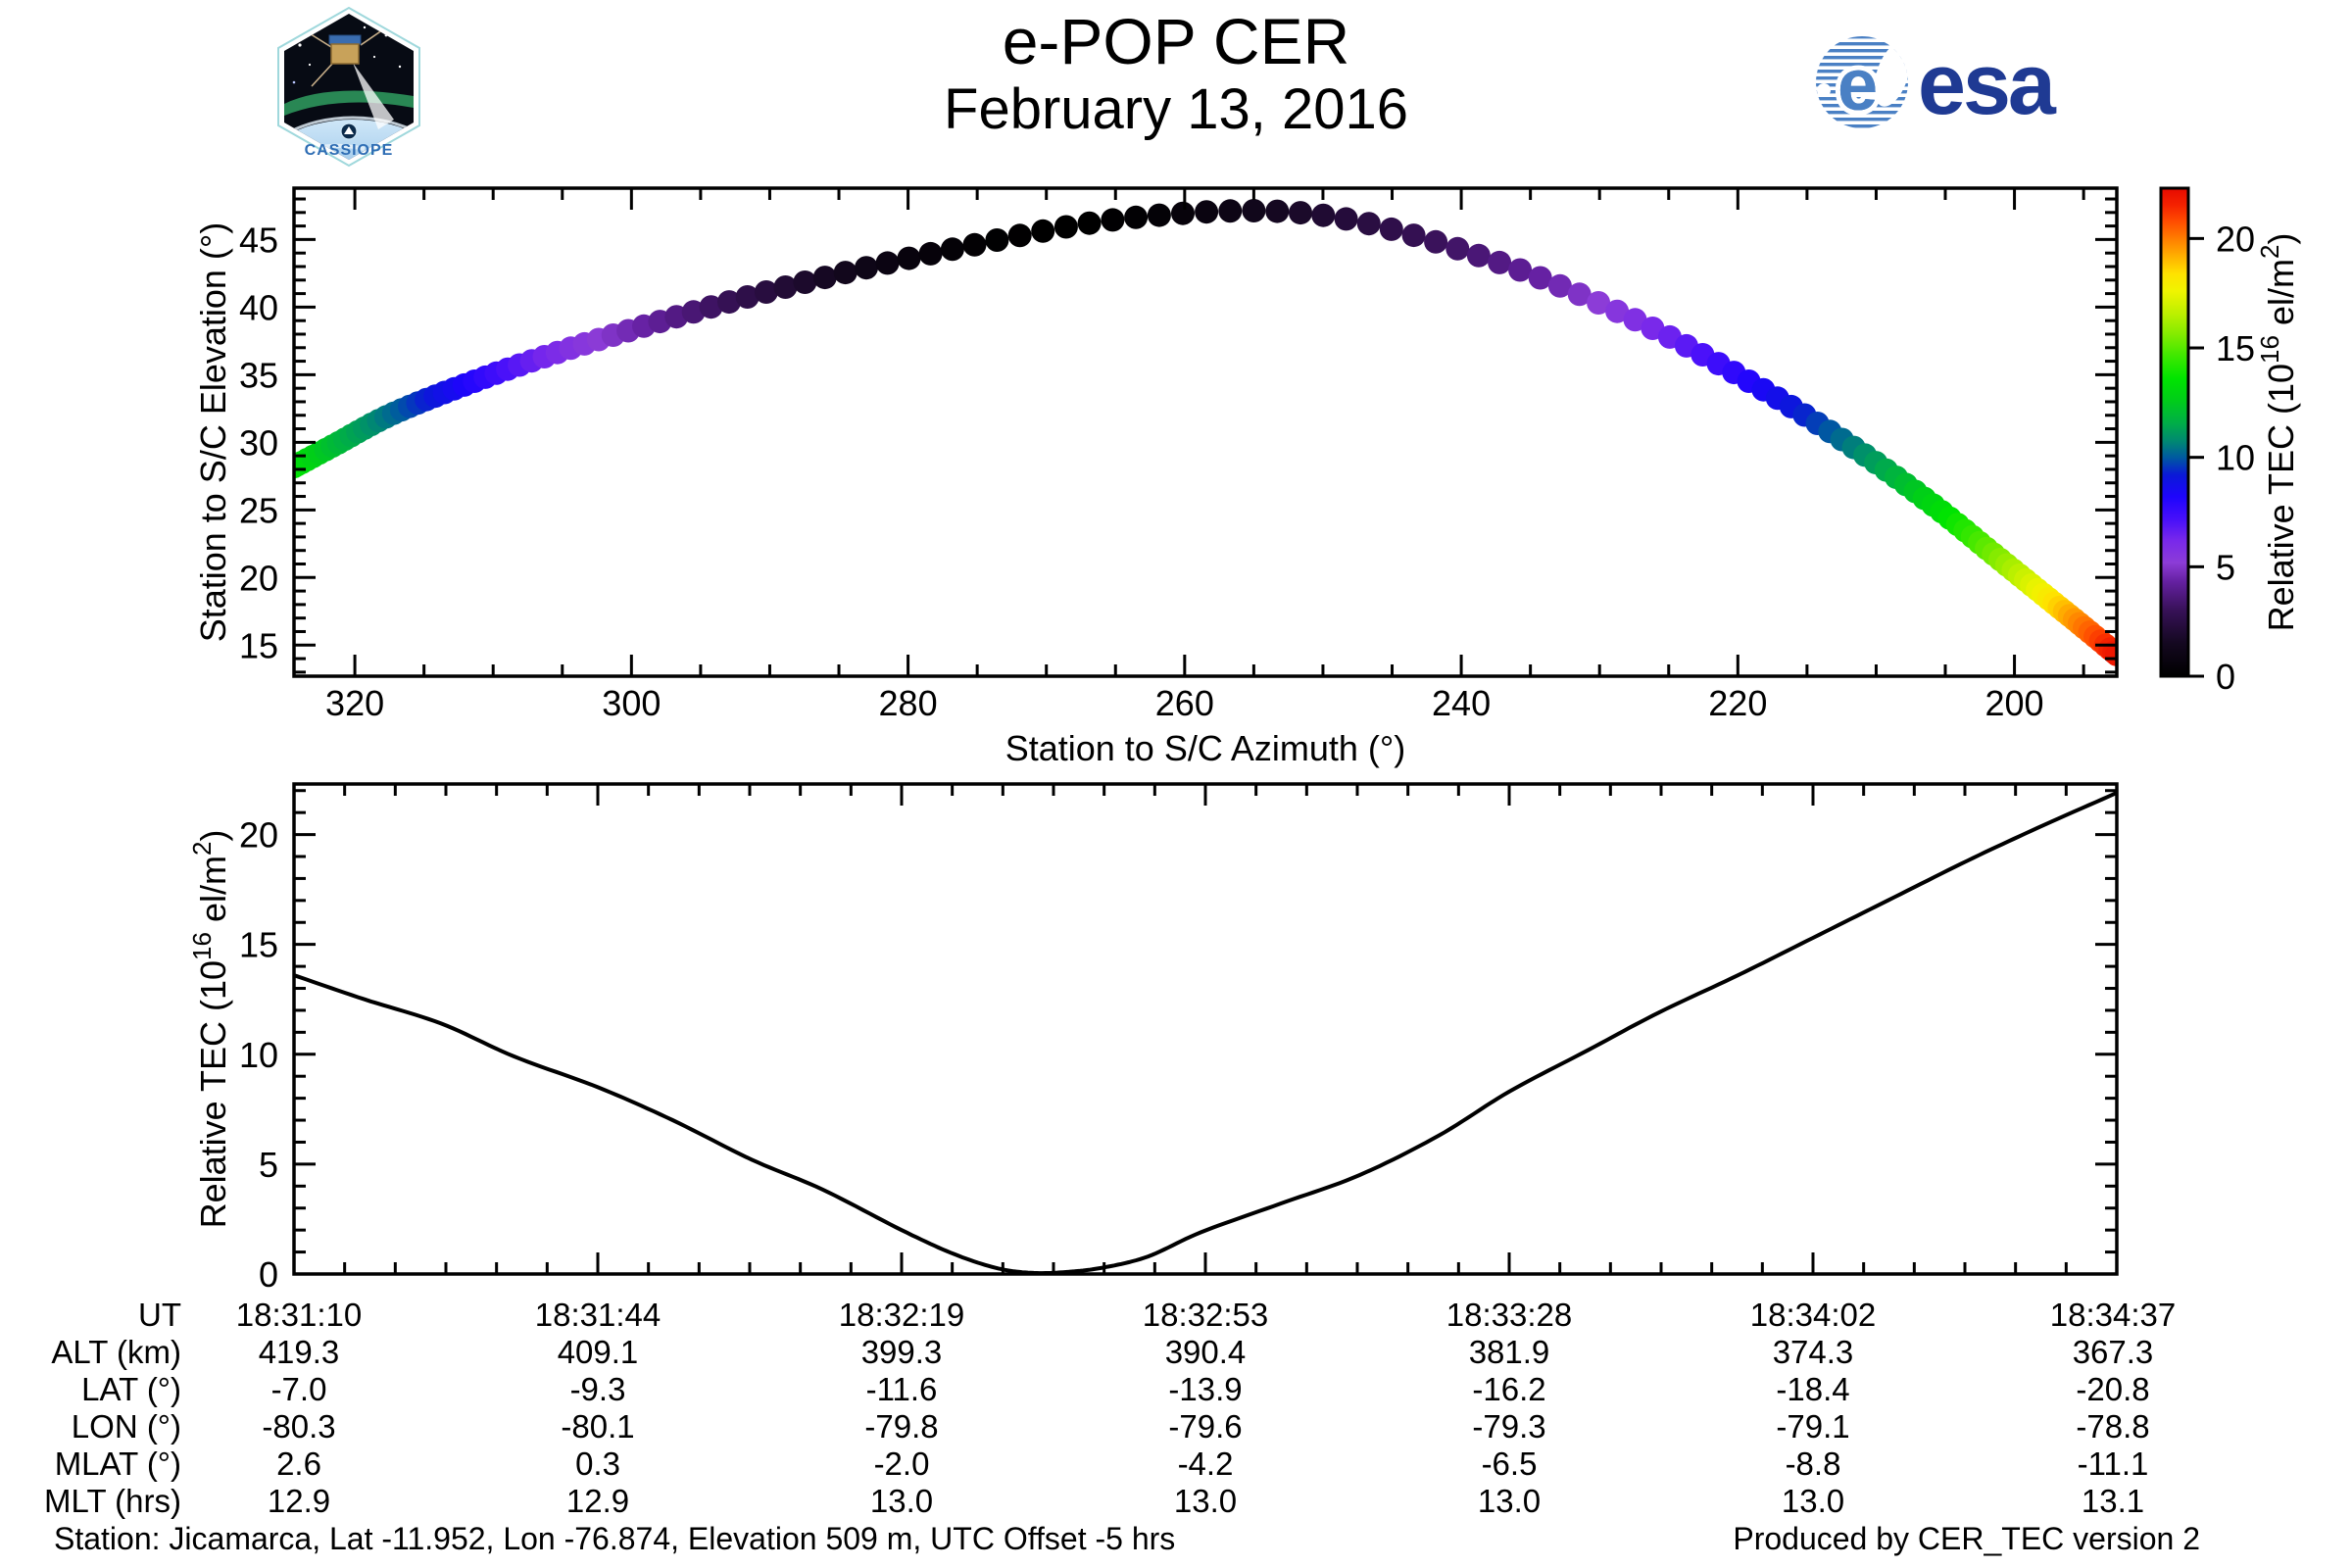 This screenshot has width=2352, height=1568. Describe the element at coordinates (1205, 1389) in the screenshot. I see `table-cell: -13.9` at that location.